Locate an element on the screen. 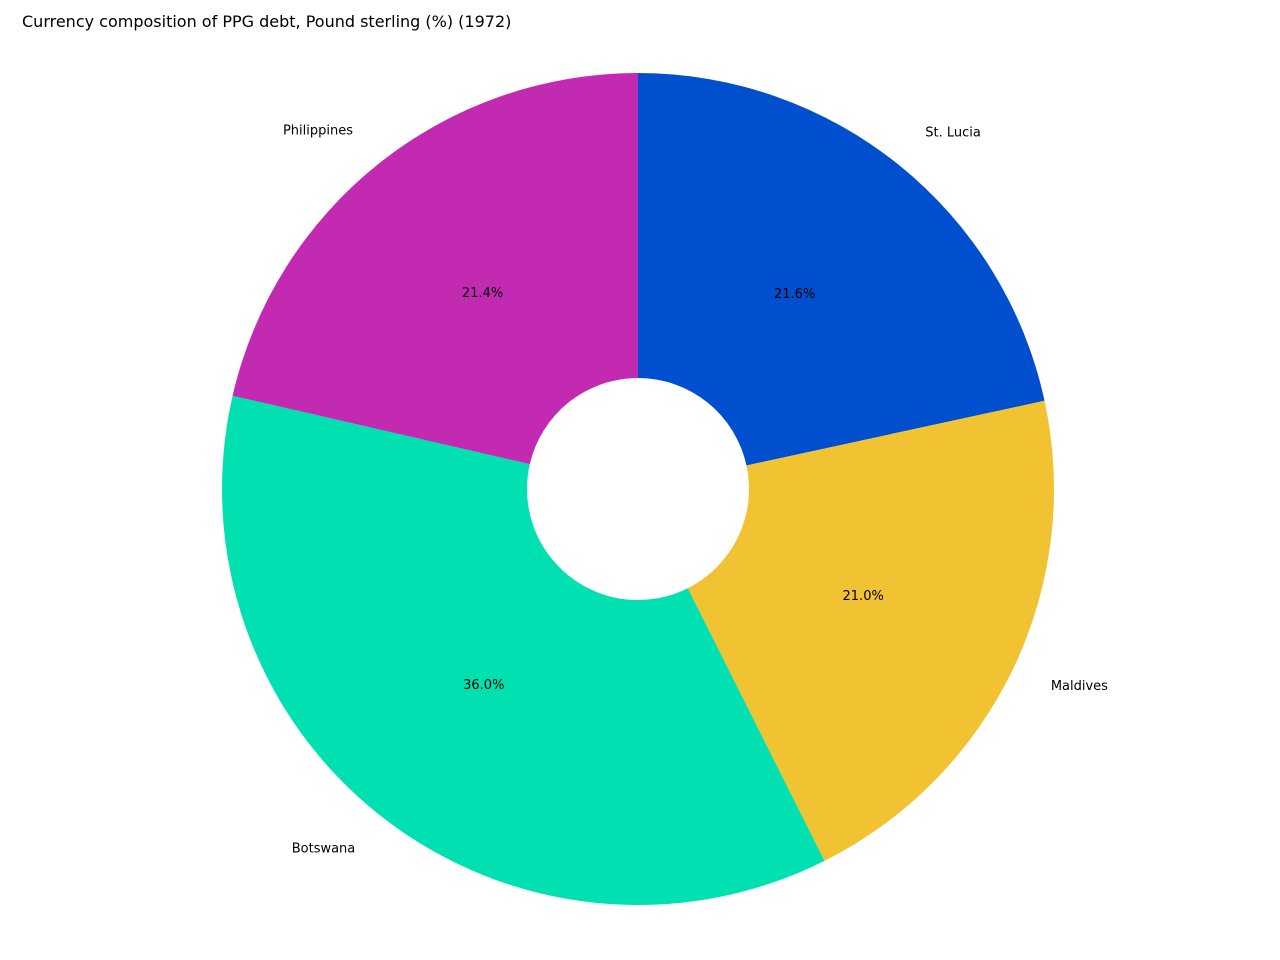 Image resolution: width=1280 pixels, height=960 pixels. slice-percent-label: 21.6% is located at coordinates (794, 294).